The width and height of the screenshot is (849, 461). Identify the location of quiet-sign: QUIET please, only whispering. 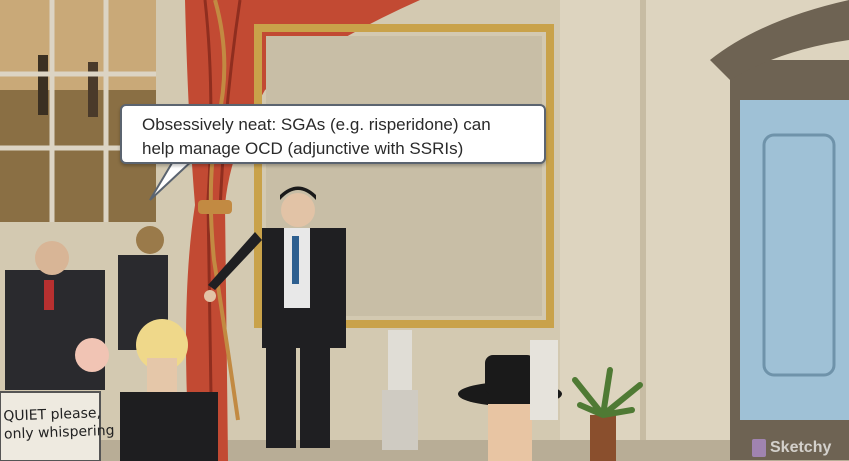
(57, 428).